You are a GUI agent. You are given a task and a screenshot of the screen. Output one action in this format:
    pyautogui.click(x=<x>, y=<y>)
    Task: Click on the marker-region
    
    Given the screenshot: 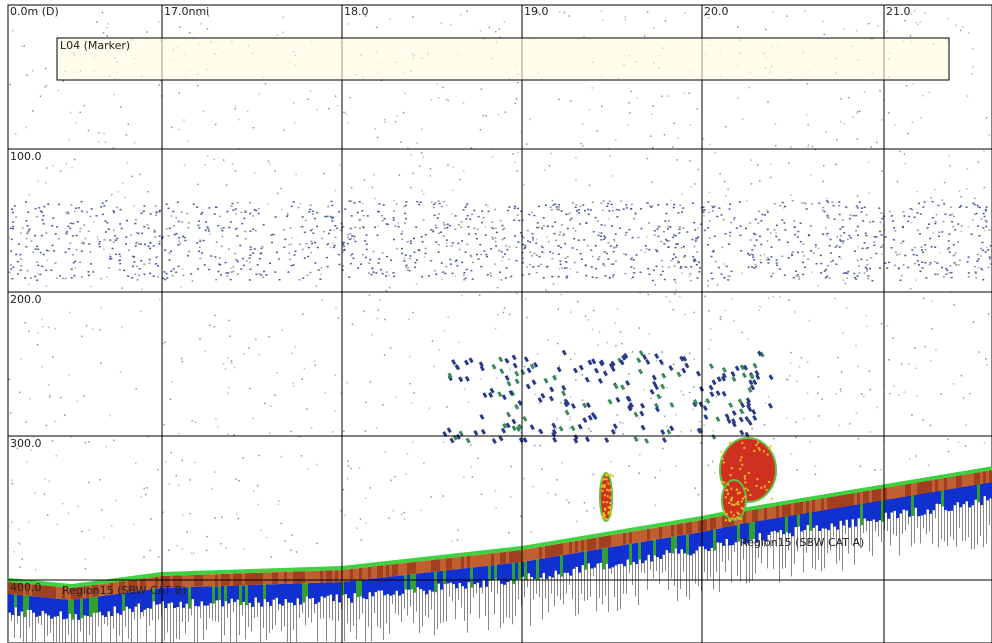 What is the action you would take?
    pyautogui.click(x=503, y=59)
    